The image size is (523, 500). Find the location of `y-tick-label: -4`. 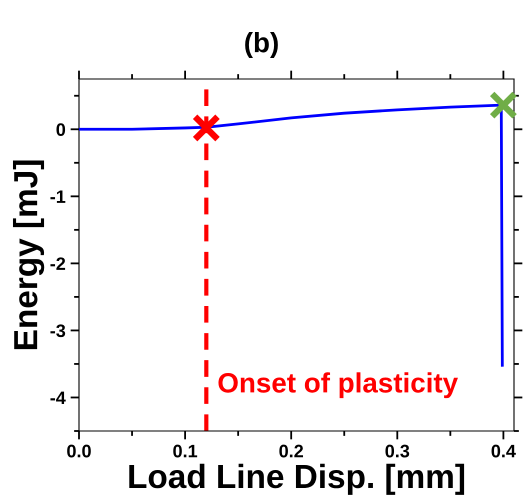

y-tick-label: -4 is located at coordinates (58, 398).